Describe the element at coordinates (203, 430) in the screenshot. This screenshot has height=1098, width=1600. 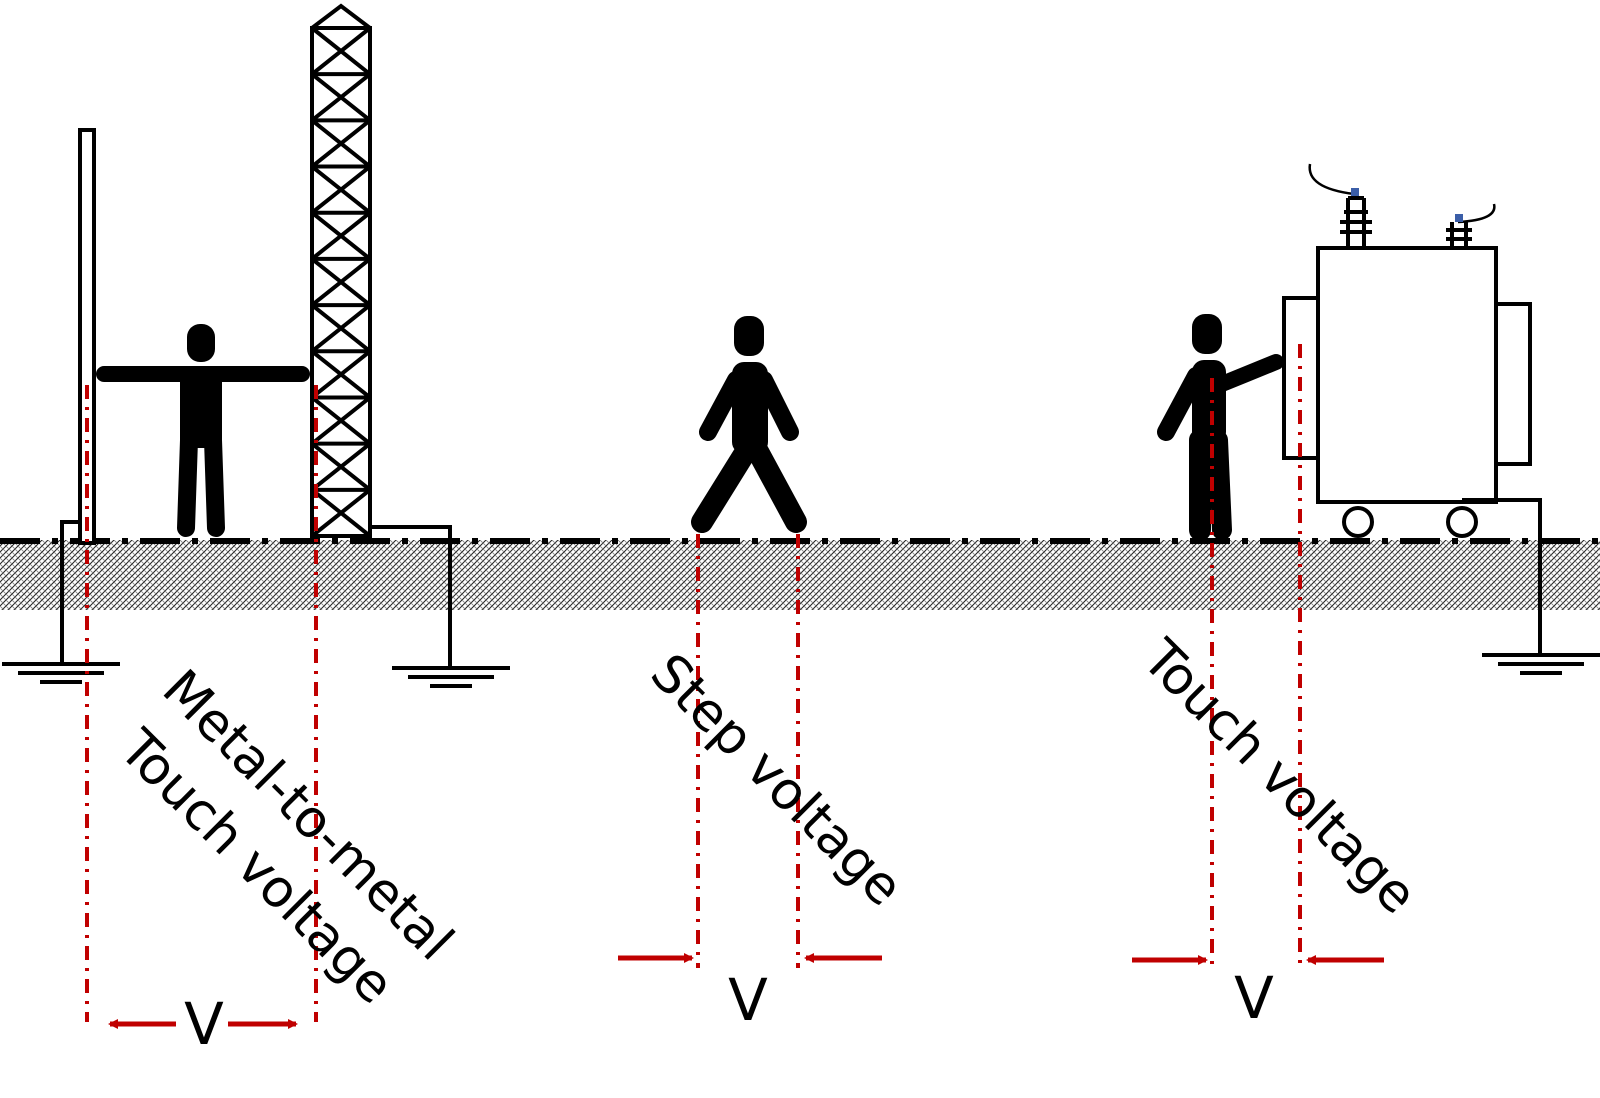
I see `person-arms-out-icon` at that location.